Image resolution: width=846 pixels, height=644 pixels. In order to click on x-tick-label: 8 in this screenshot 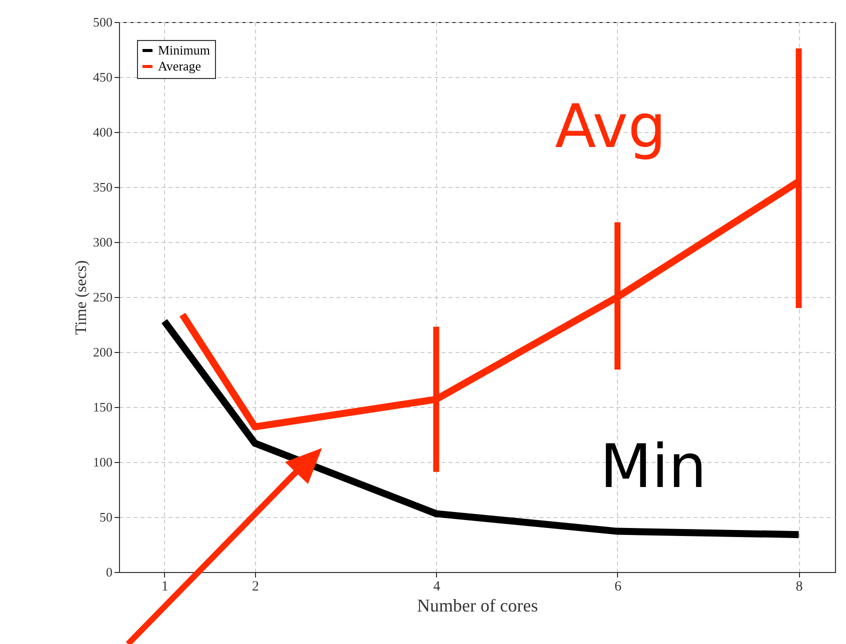, I will do `click(799, 587)`.